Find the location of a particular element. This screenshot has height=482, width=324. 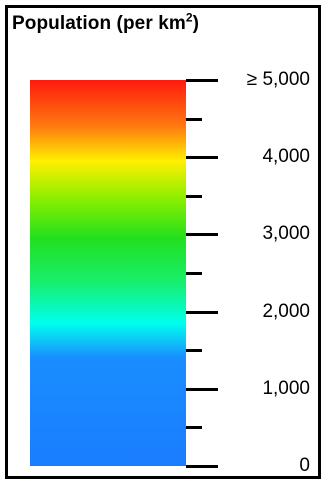

legend-title-text: Population (per km is located at coordinates (99, 23).